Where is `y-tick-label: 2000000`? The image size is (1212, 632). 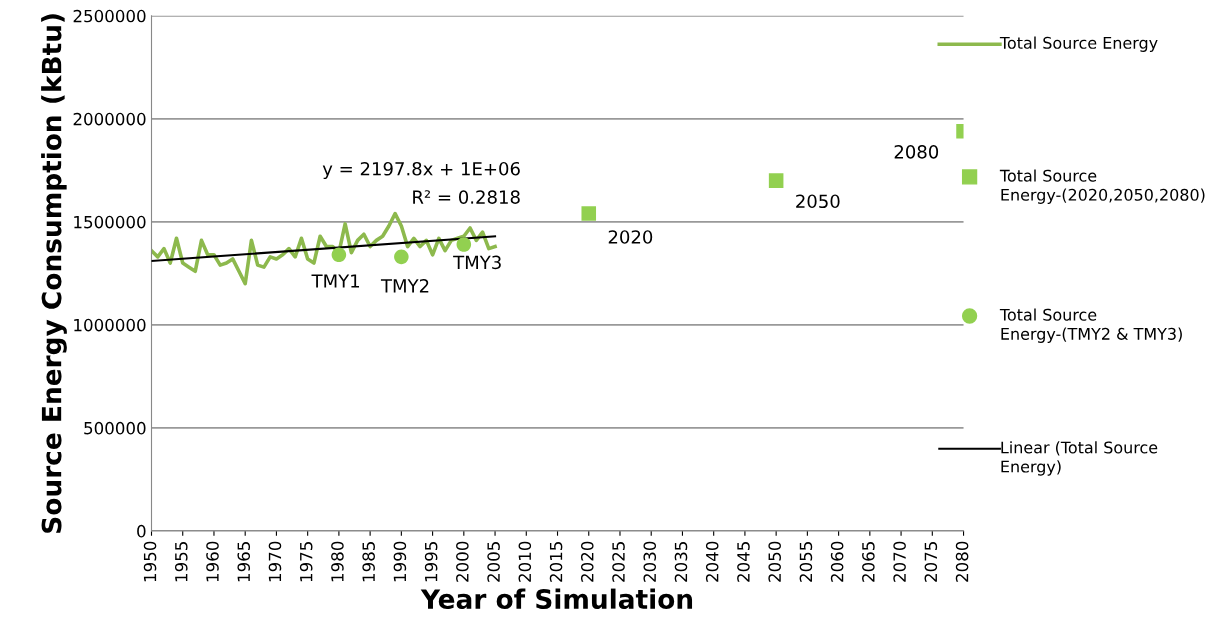 y-tick-label: 2000000 is located at coordinates (109, 119).